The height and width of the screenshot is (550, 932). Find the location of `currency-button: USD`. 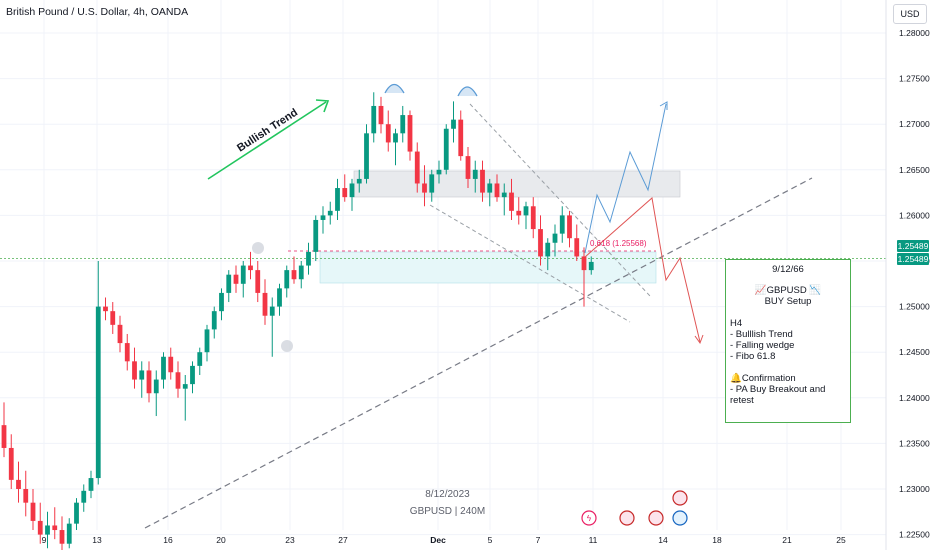

currency-button: USD is located at coordinates (910, 14).